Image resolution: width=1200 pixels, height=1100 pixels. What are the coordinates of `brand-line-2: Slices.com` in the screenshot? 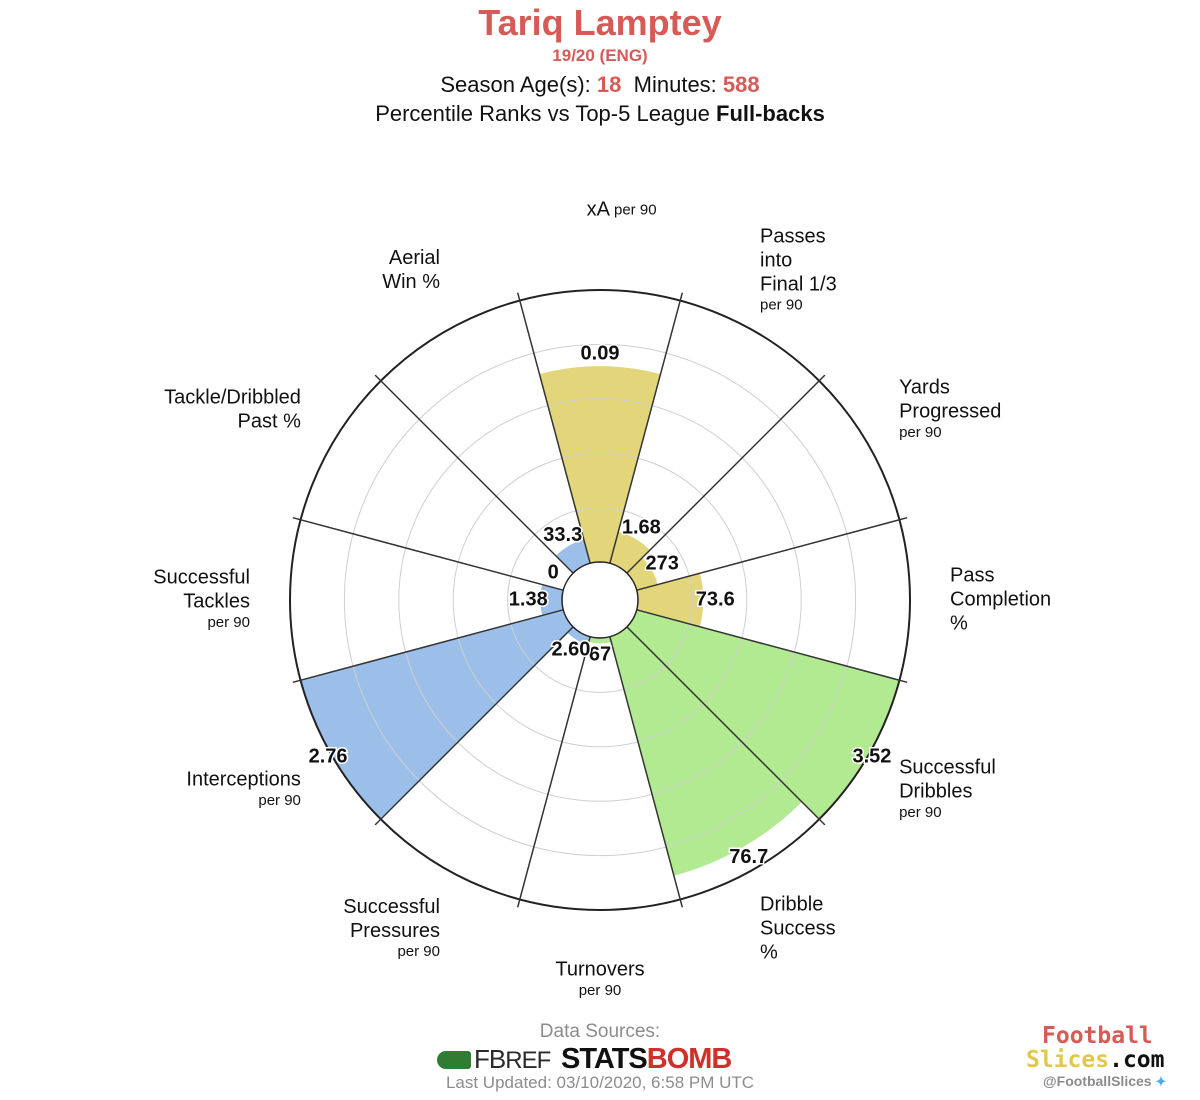 It's located at (1111, 1060).